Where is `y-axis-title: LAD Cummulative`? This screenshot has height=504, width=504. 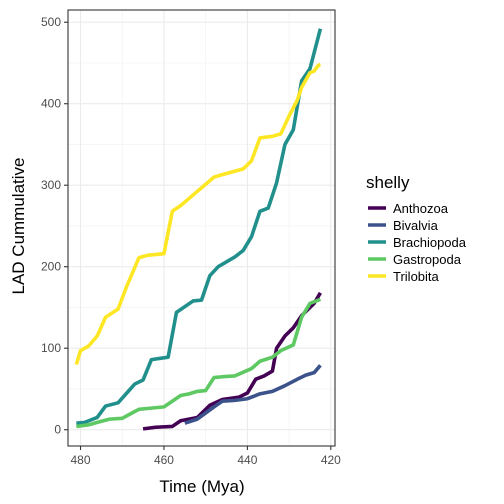
y-axis-title: LAD Cummulative is located at coordinates (18, 226).